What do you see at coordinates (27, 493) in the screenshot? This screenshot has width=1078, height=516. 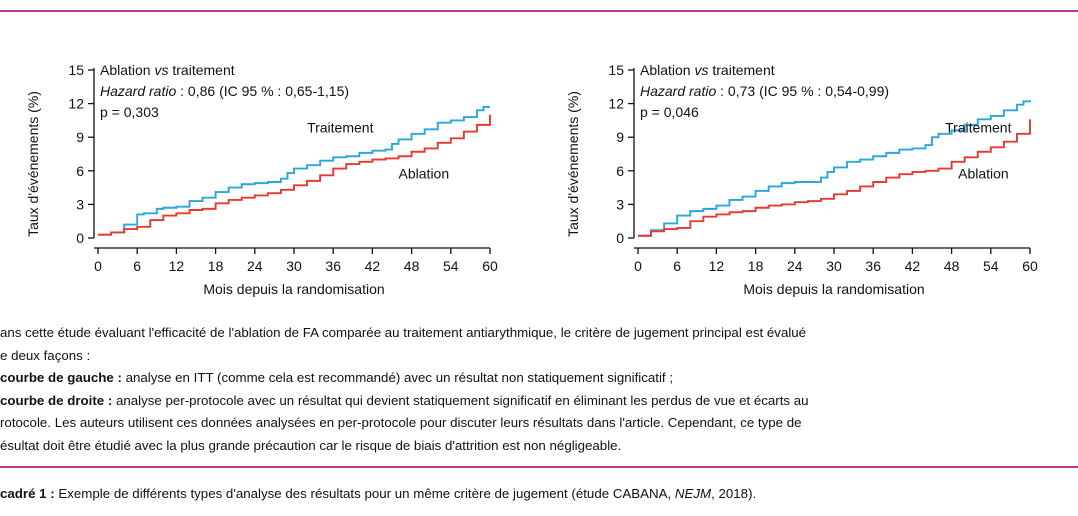 I see `footer-label: cadré 1 :` at bounding box center [27, 493].